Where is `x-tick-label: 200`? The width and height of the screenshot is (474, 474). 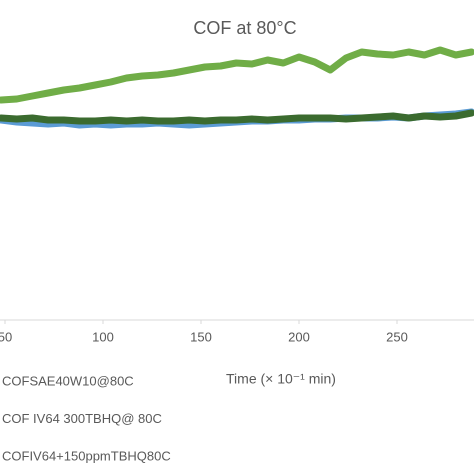 x-tick-label: 200 is located at coordinates (299, 336).